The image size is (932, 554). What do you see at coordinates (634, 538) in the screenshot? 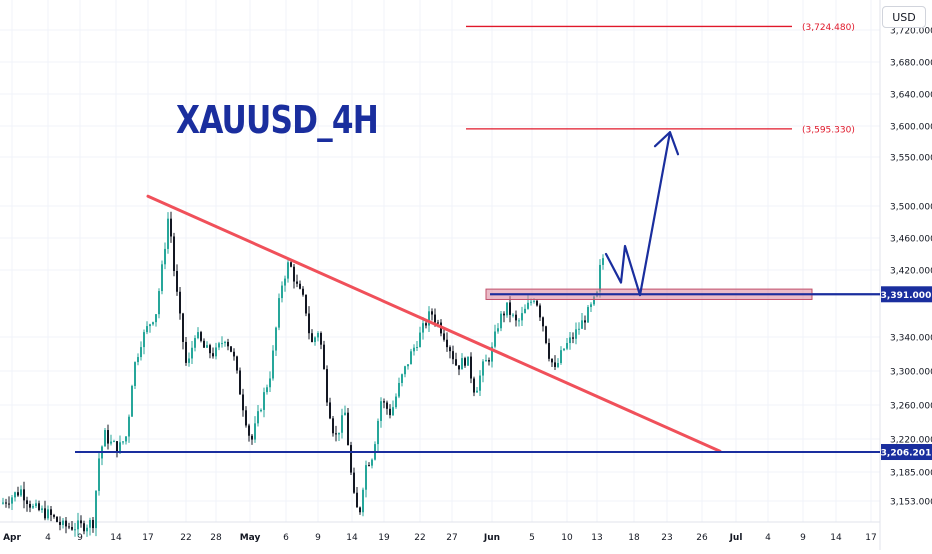
I see `x-tick-label: 18` at bounding box center [634, 538].